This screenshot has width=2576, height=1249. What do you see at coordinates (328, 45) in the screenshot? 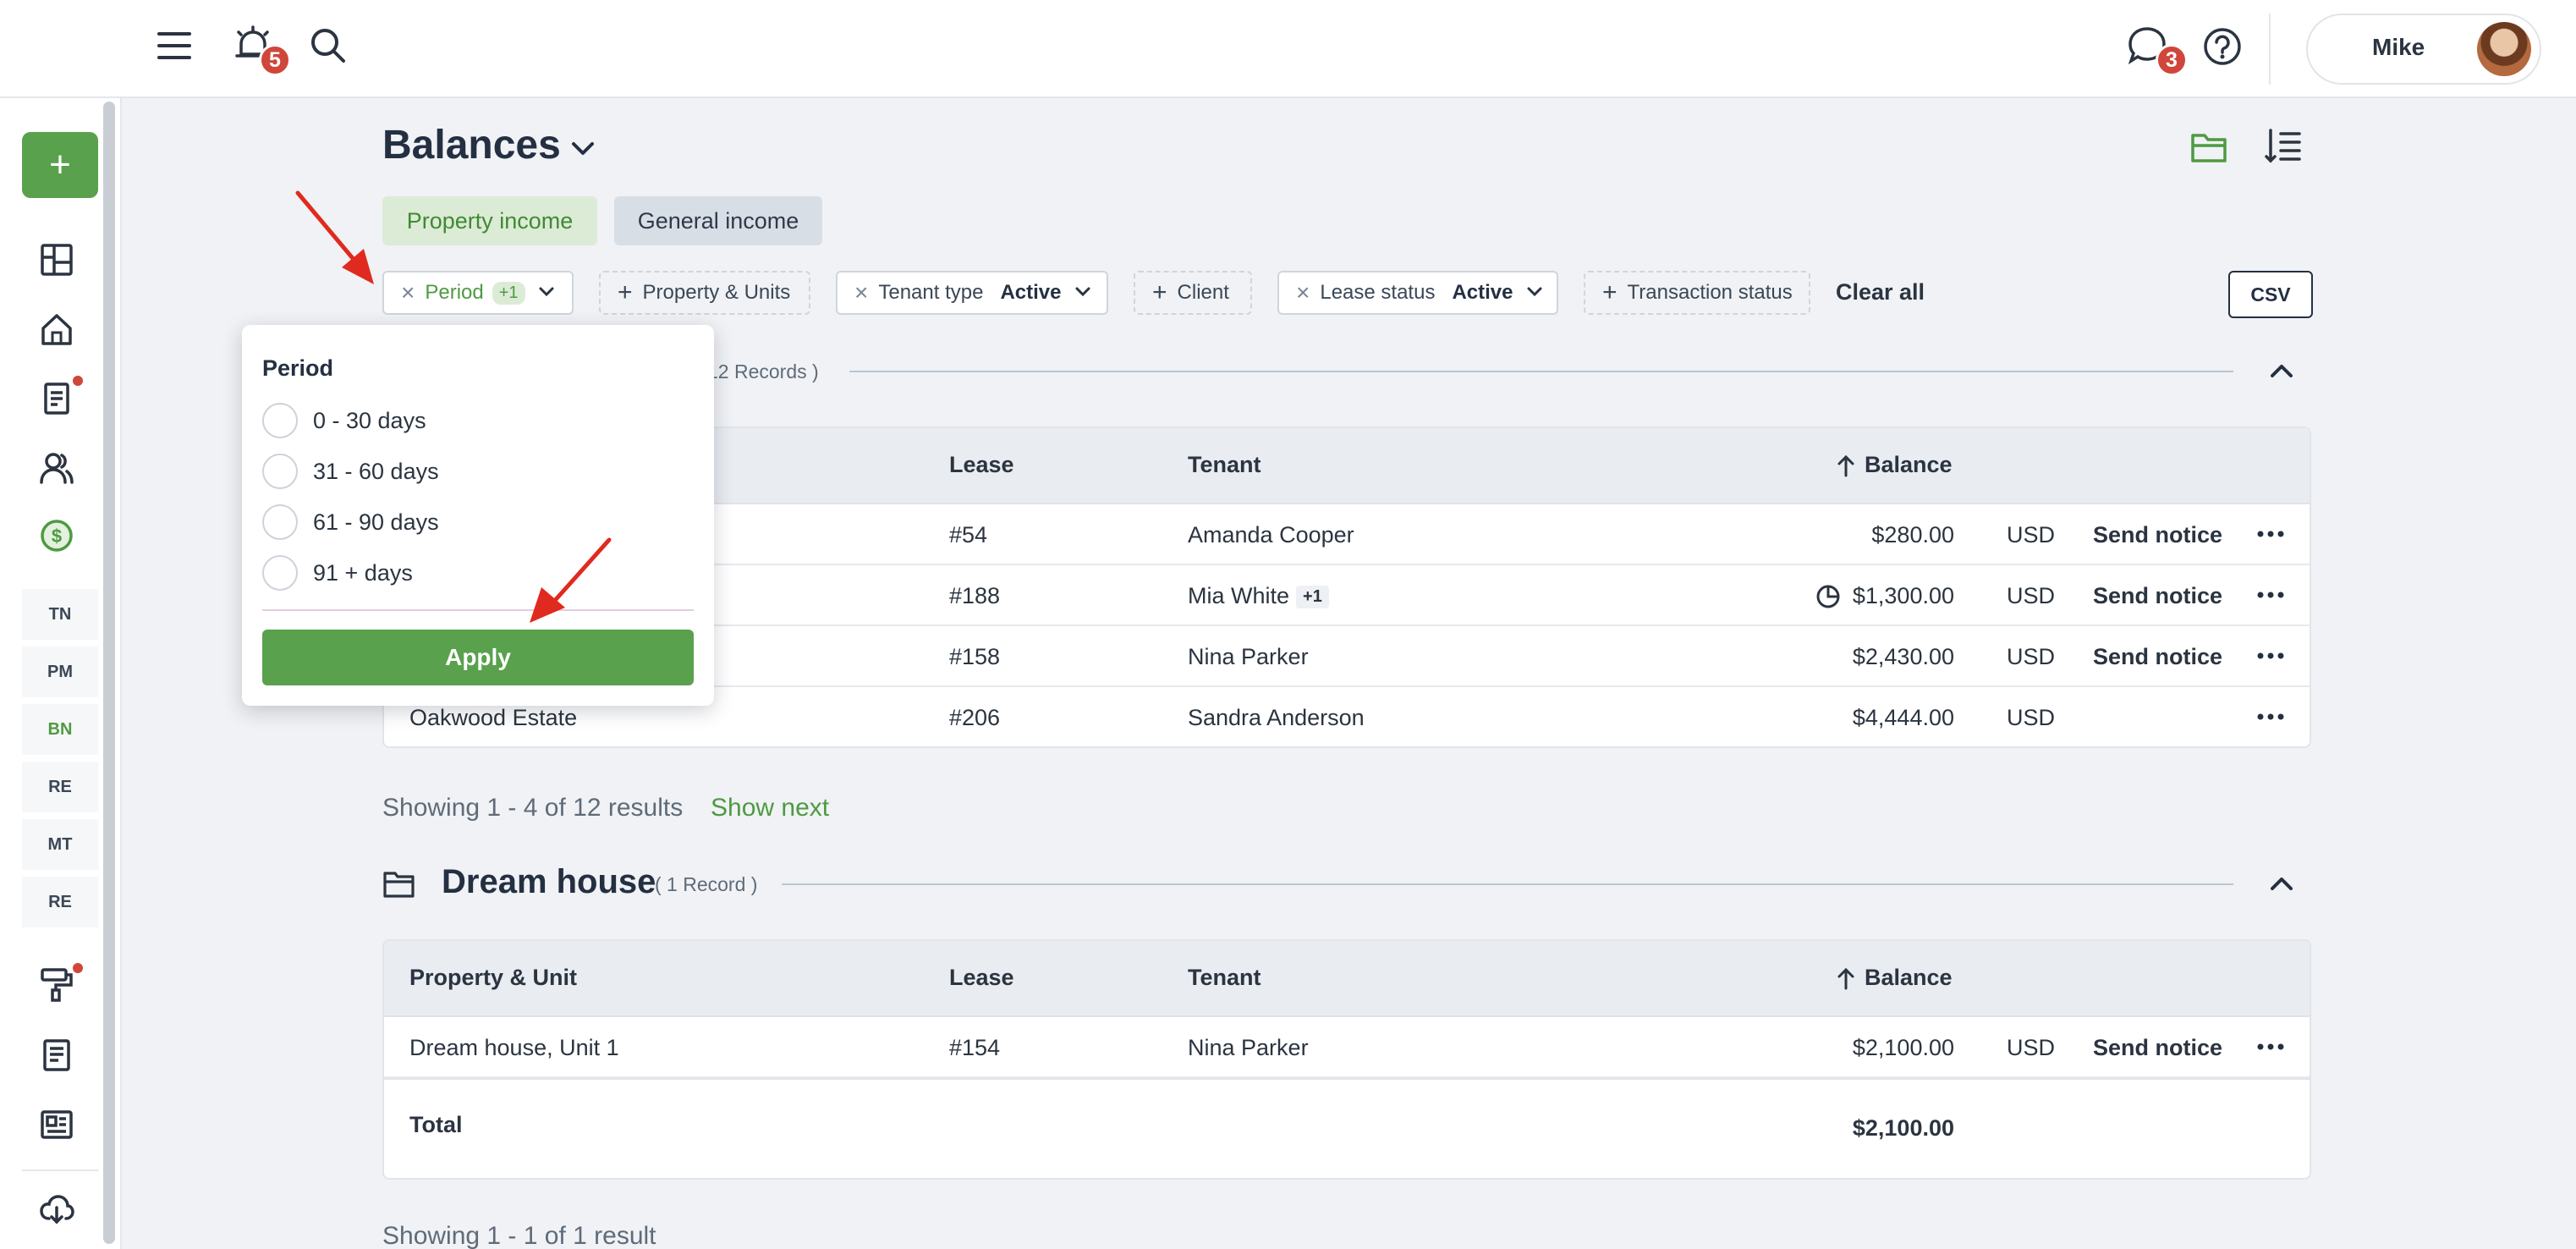
I see `search-icon` at bounding box center [328, 45].